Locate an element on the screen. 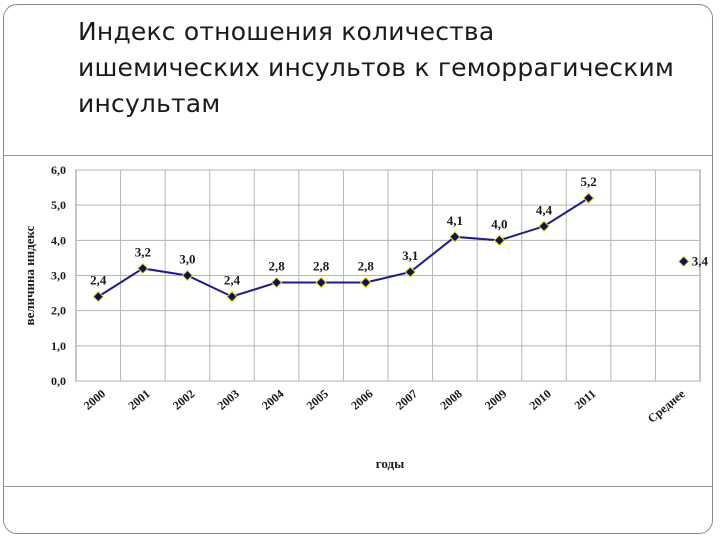 This screenshot has height=540, width=720. series-line is located at coordinates (343, 247).